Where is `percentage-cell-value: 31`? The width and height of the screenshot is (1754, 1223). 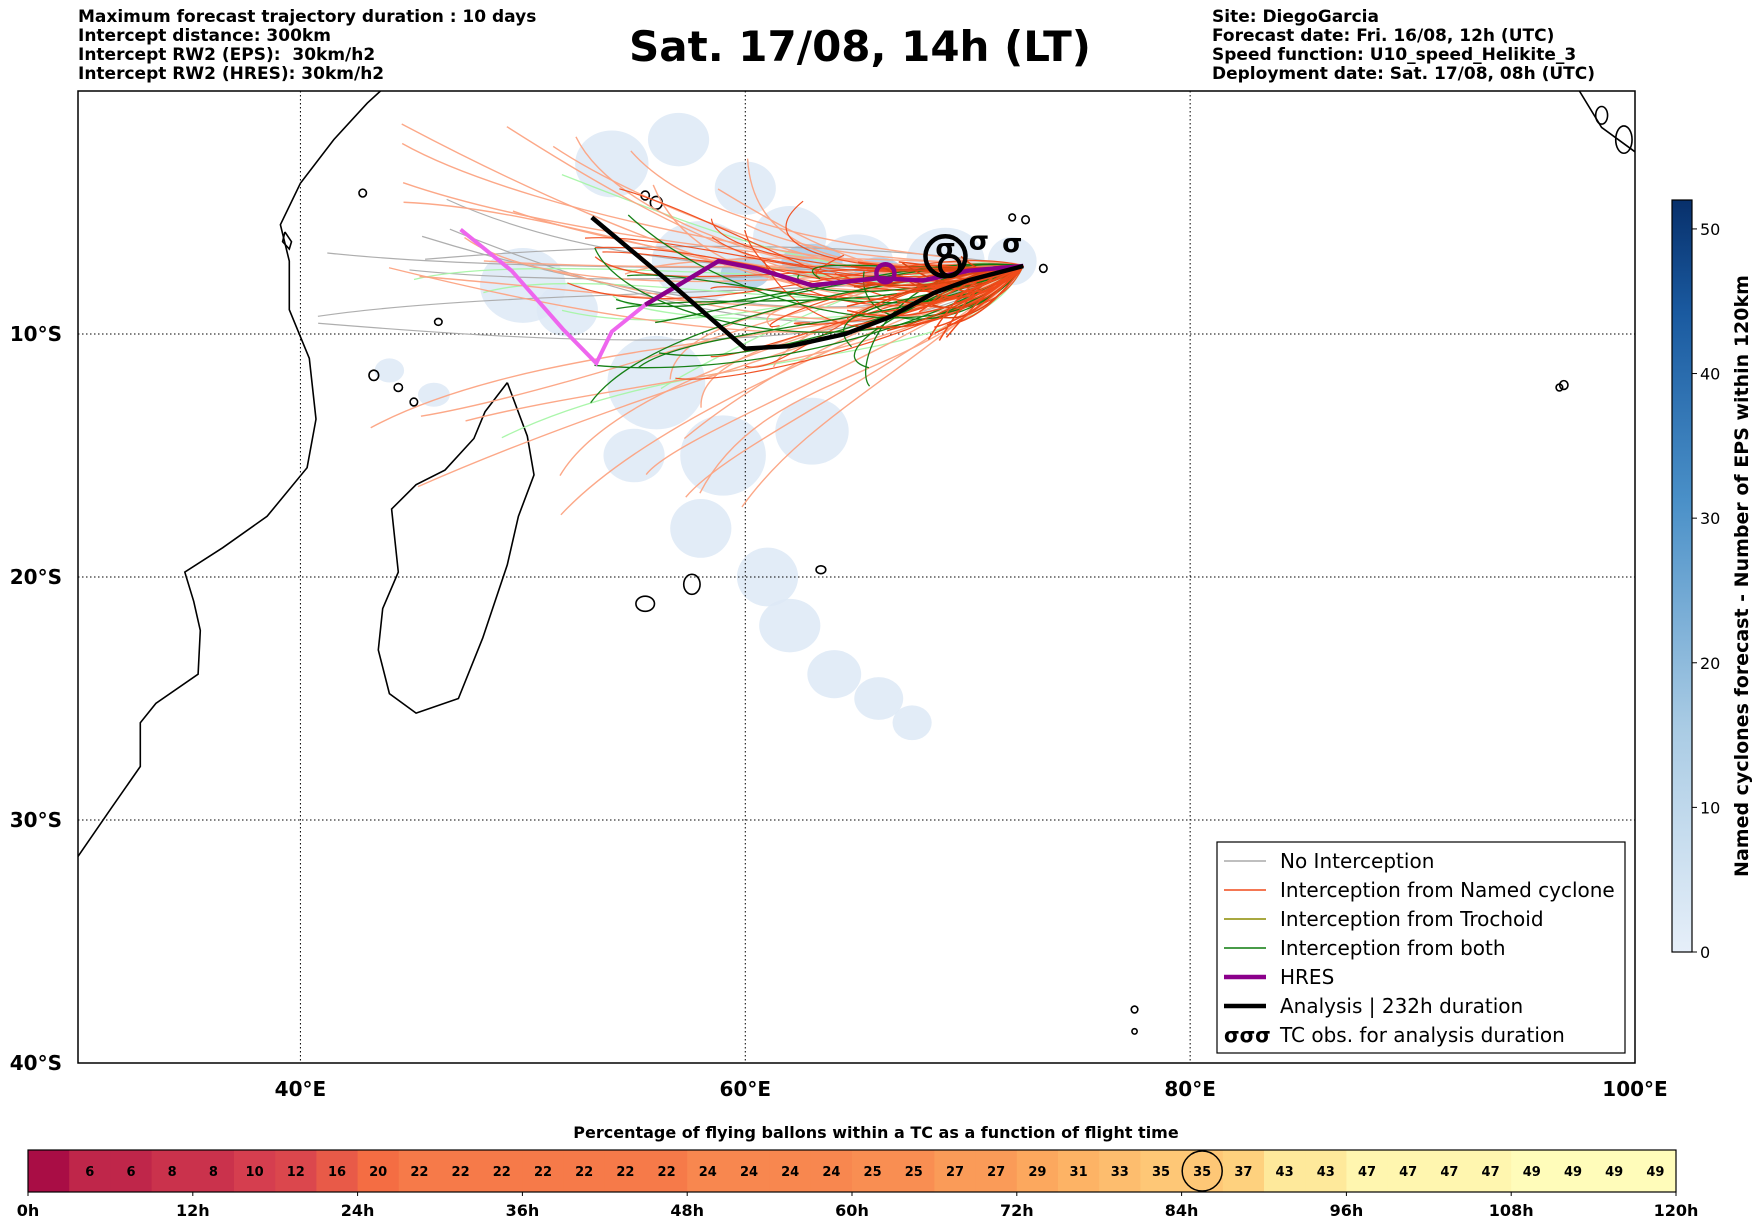
percentage-cell-value: 31 is located at coordinates (1079, 1172).